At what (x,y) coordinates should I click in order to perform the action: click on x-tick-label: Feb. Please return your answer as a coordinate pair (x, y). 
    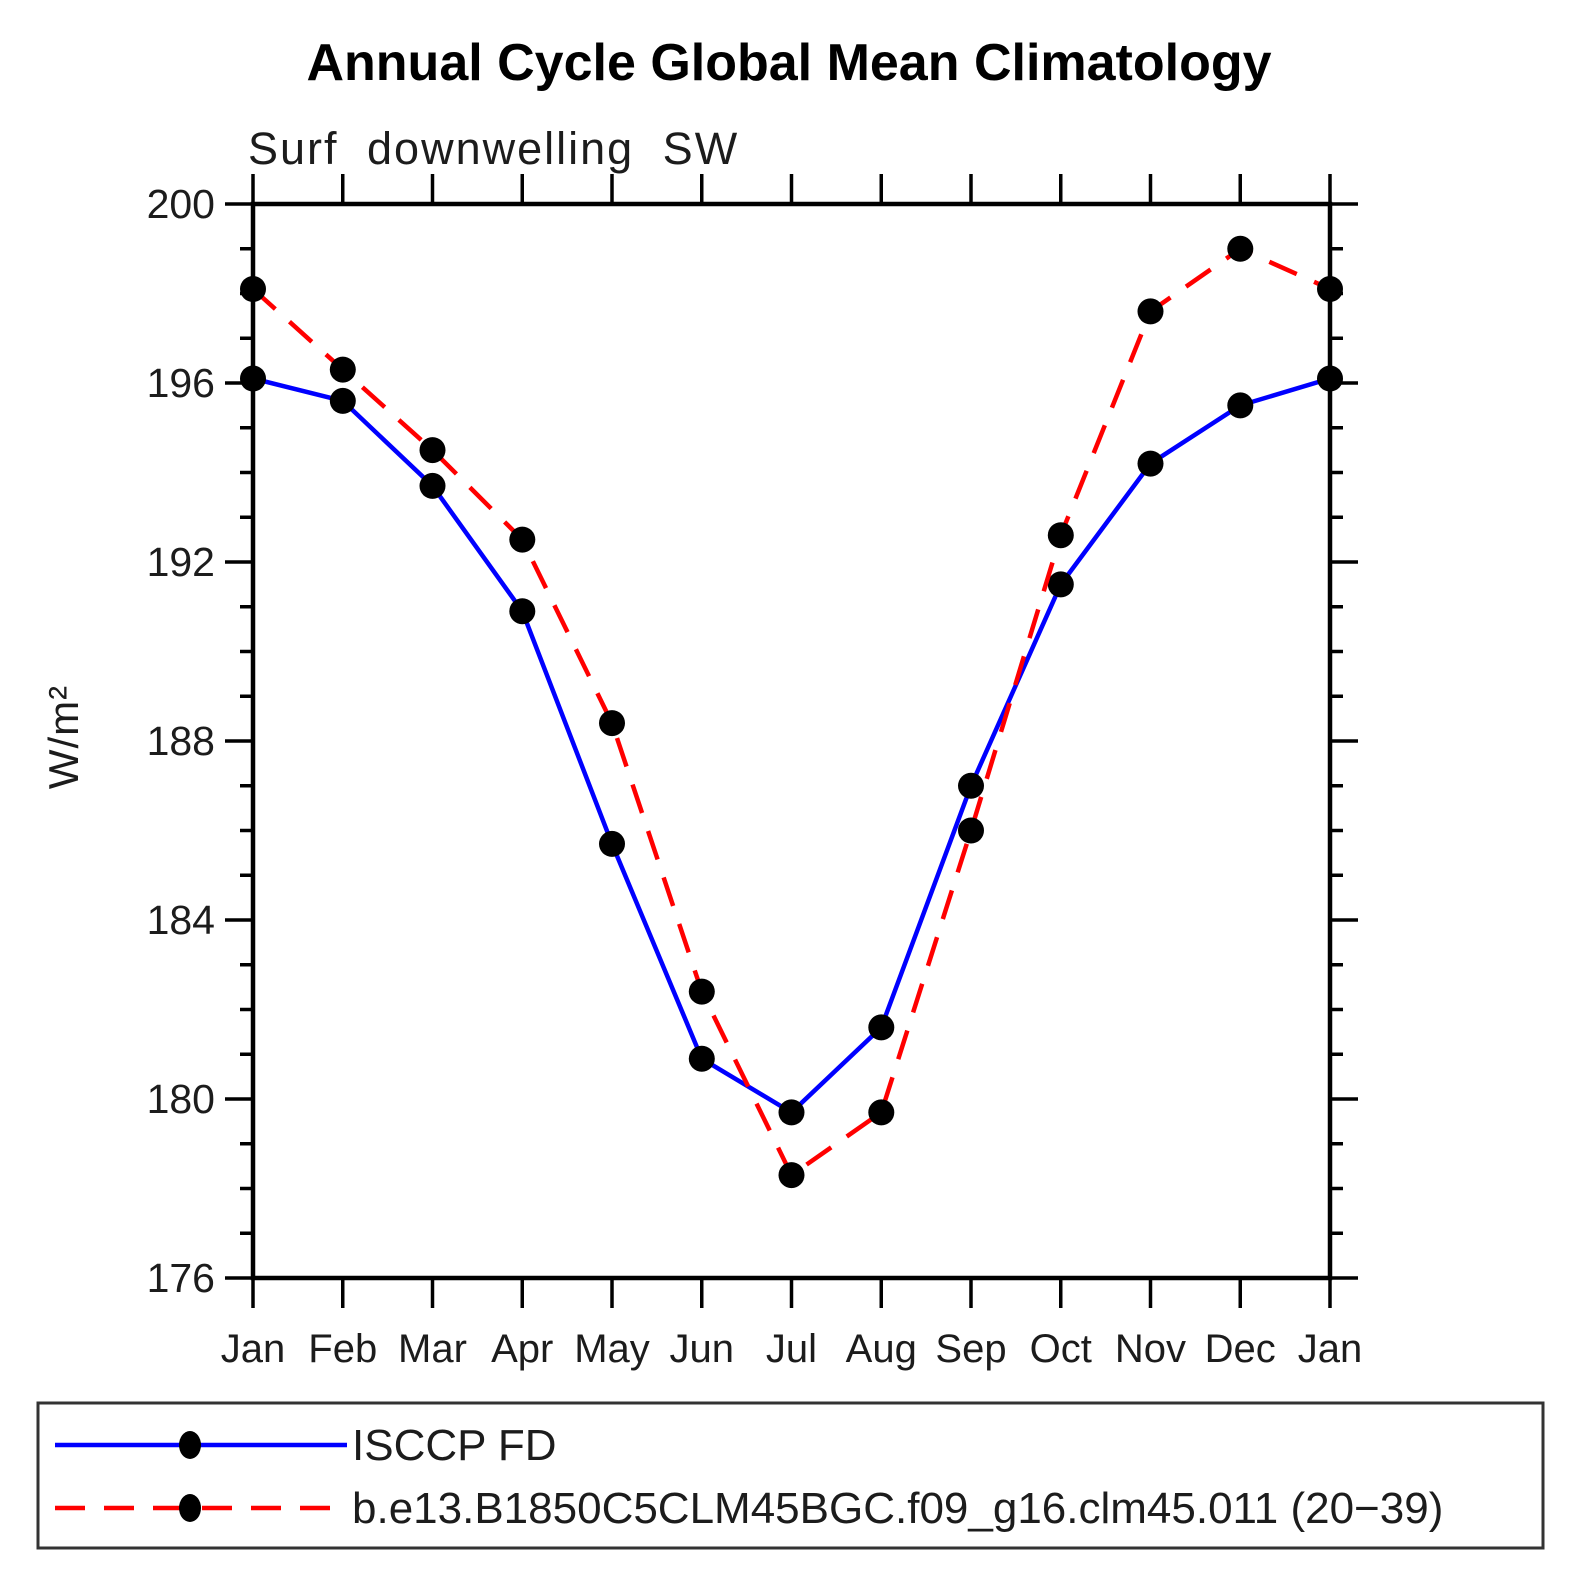
    Looking at the image, I should click on (342, 1349).